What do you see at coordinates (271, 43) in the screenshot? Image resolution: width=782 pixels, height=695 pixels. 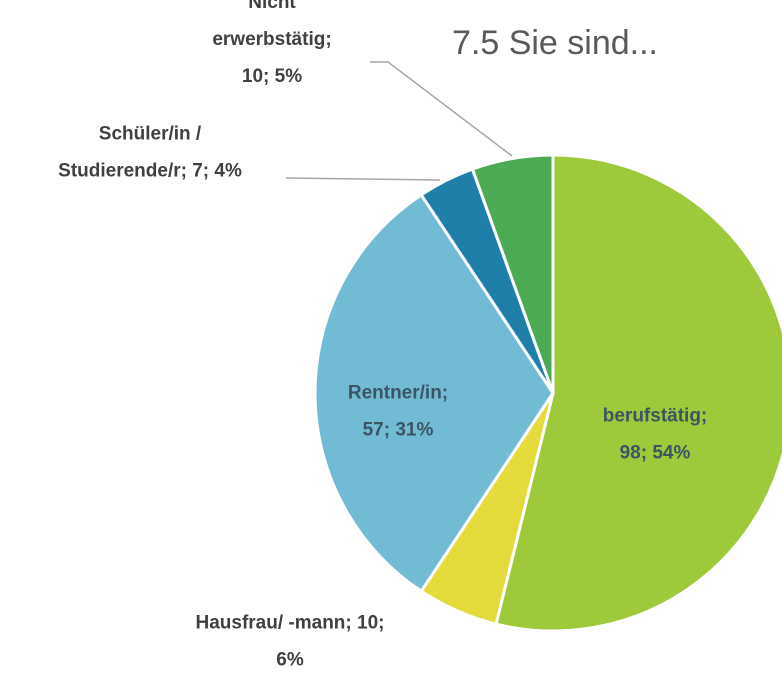 I see `data-label: Nicht erwerbstätig; 10; 5%` at bounding box center [271, 43].